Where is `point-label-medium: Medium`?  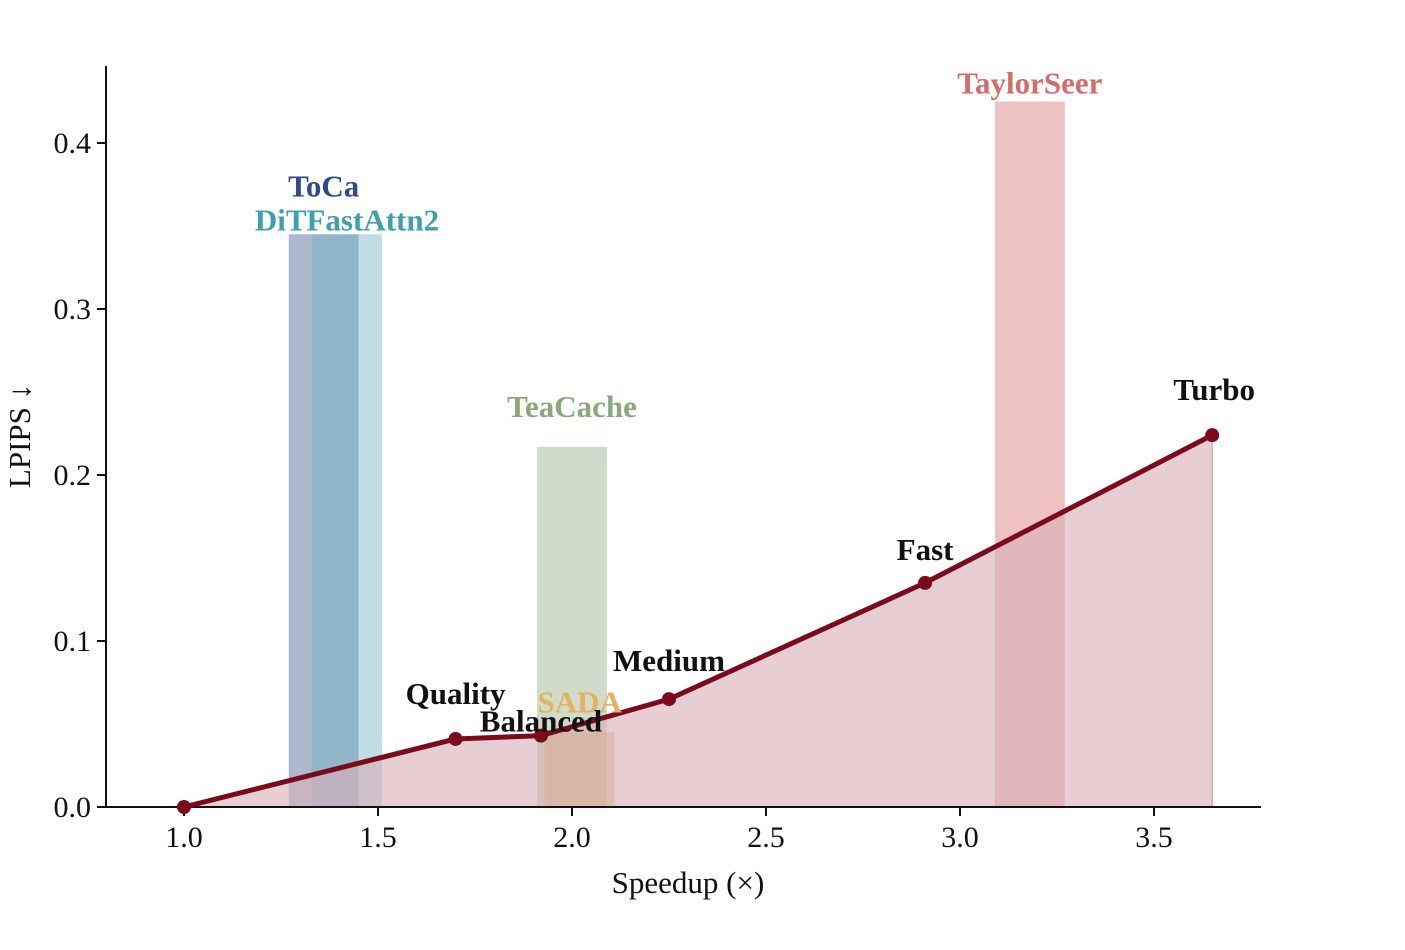 point-label-medium: Medium is located at coordinates (669, 660).